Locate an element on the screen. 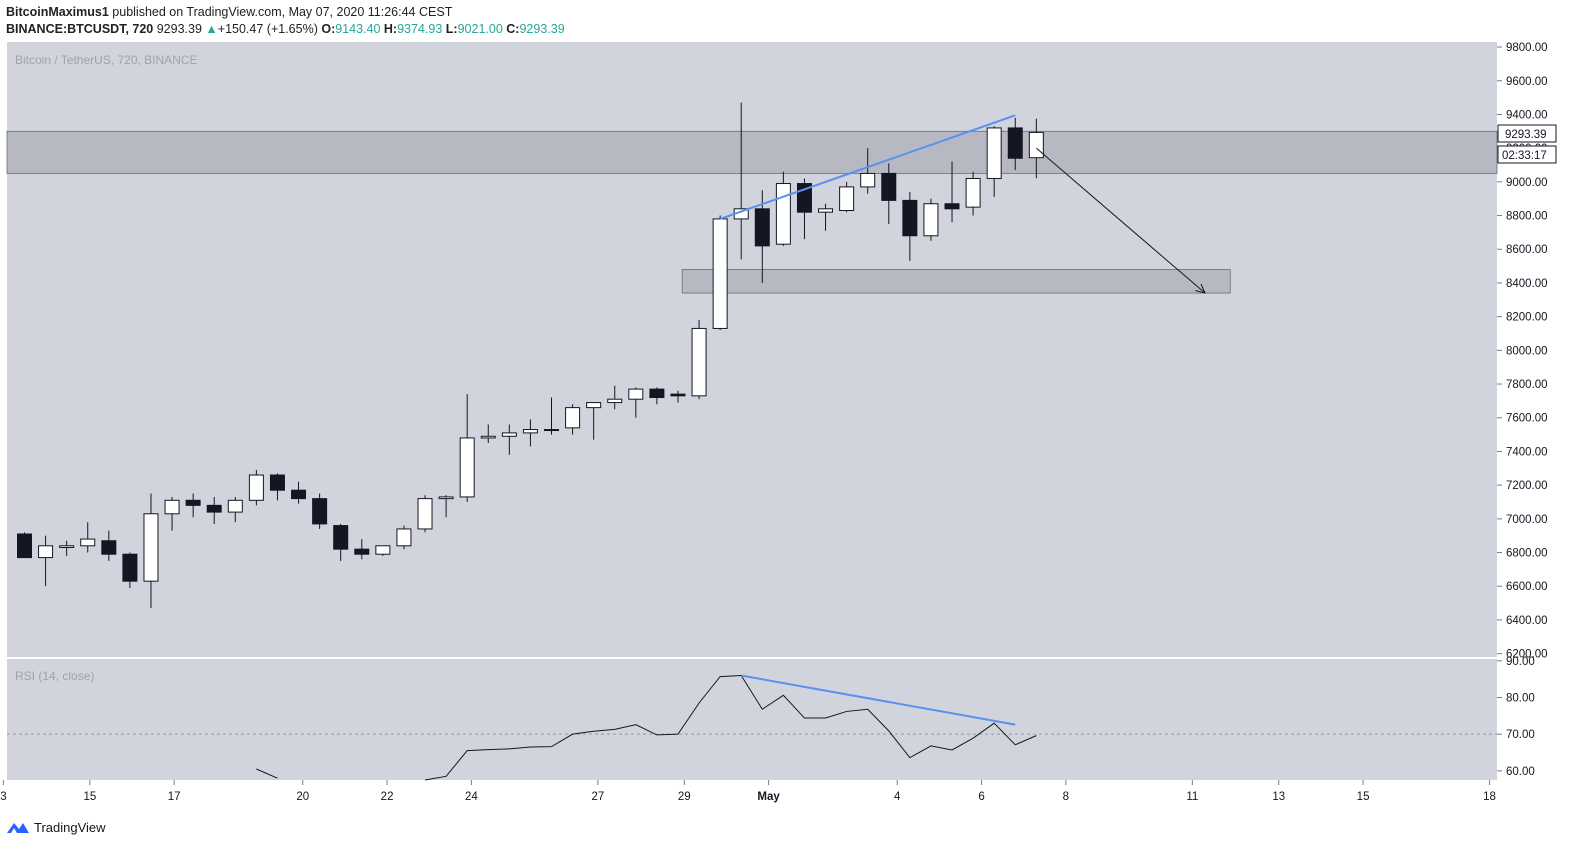  y-tick-label: 7600.00 is located at coordinates (1527, 419).